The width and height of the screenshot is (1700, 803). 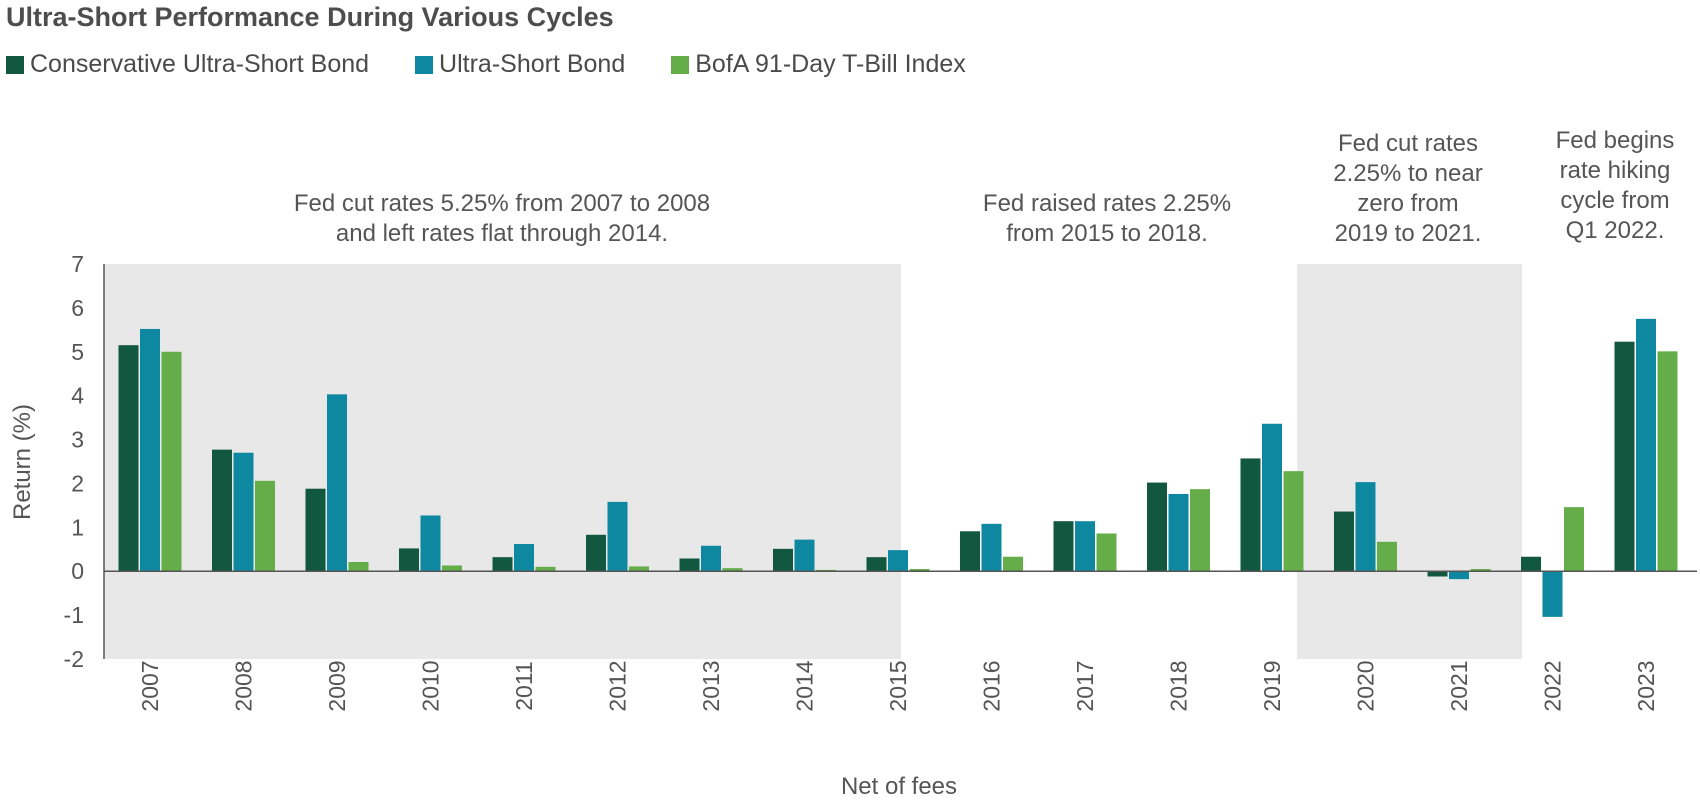 What do you see at coordinates (1365, 527) in the screenshot?
I see `bar-ultra-short-2020` at bounding box center [1365, 527].